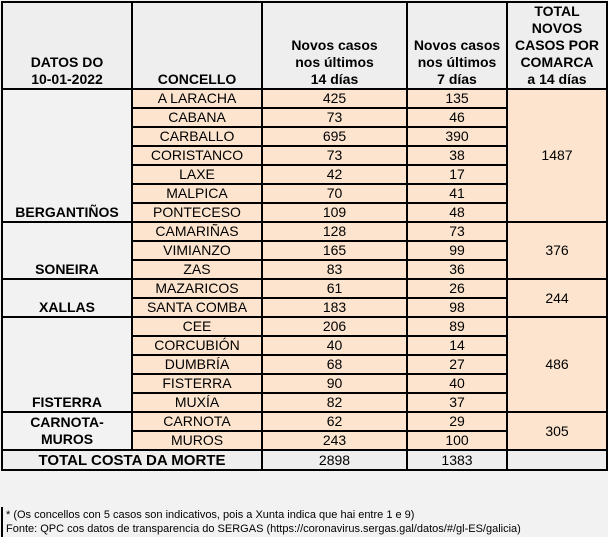  What do you see at coordinates (334, 421) in the screenshot?
I see `cases-14-cell: 62` at bounding box center [334, 421].